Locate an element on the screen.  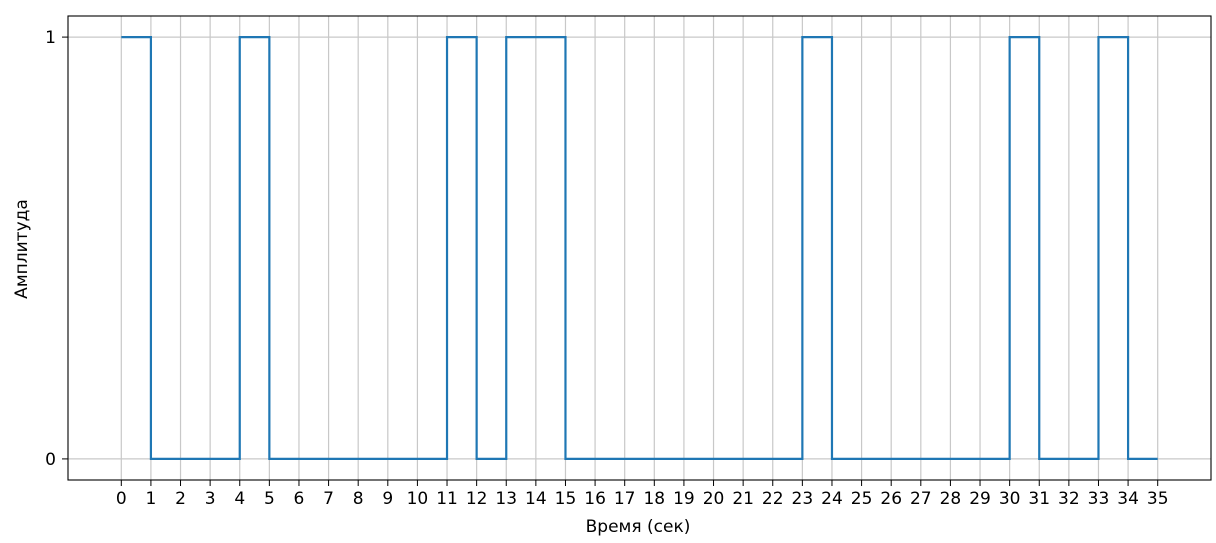
x-tick-label: 15 is located at coordinates (566, 499).